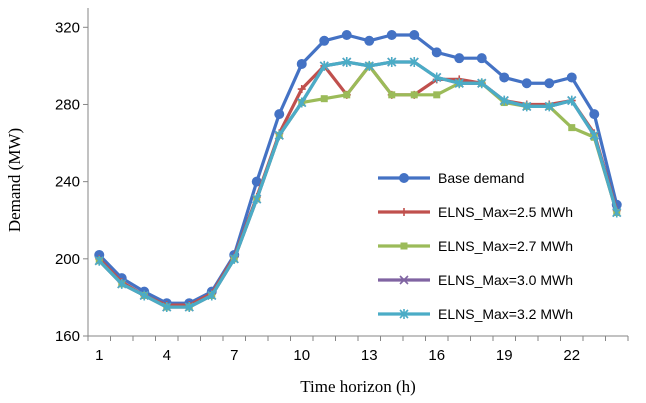 This screenshot has height=403, width=646. I want to click on y-tick-label: 240, so click(67, 182).